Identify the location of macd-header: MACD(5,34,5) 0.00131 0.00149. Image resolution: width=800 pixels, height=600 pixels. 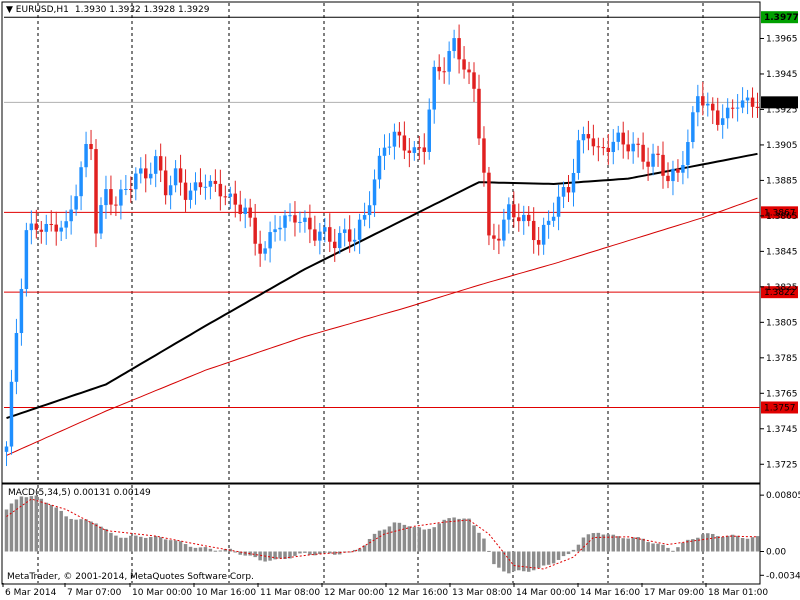
(79, 493).